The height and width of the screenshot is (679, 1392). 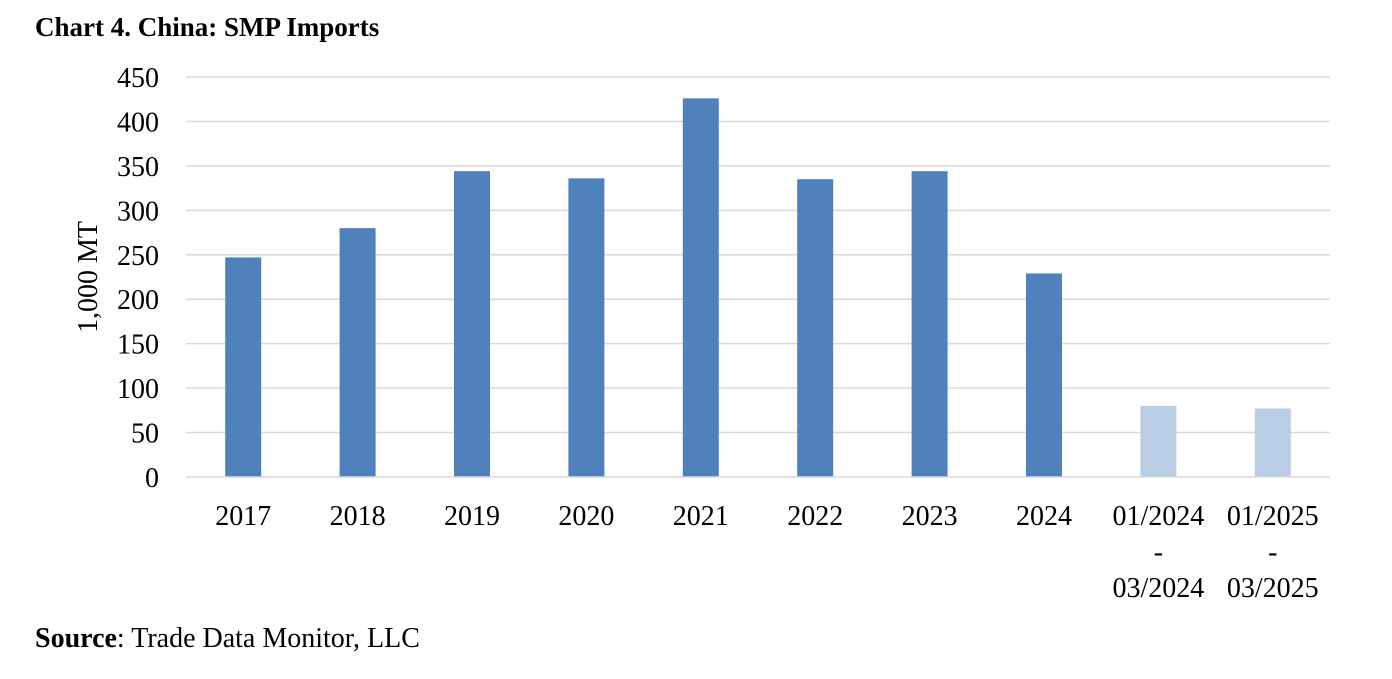 I want to click on source-label: Source, so click(x=76, y=638).